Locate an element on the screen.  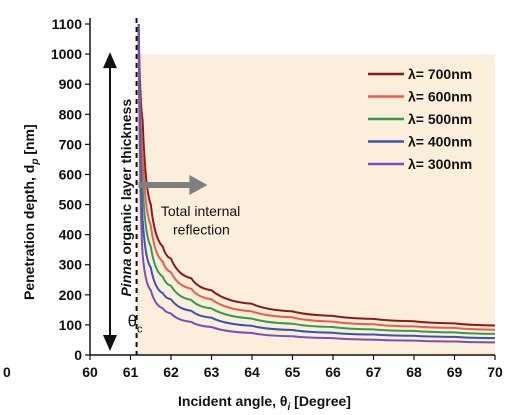
critical-angle-subscript: c is located at coordinates (140, 329).